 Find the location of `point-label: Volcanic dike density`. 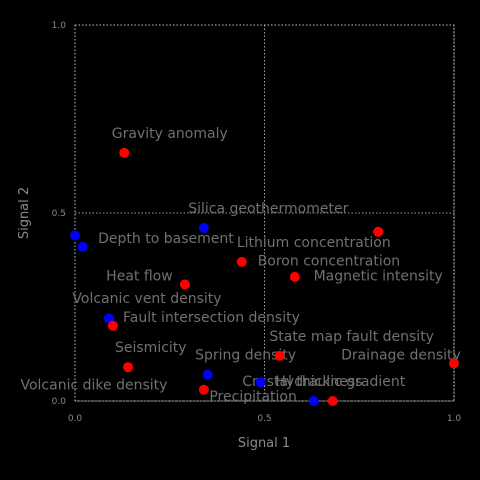

point-label: Volcanic dike density is located at coordinates (93, 386).